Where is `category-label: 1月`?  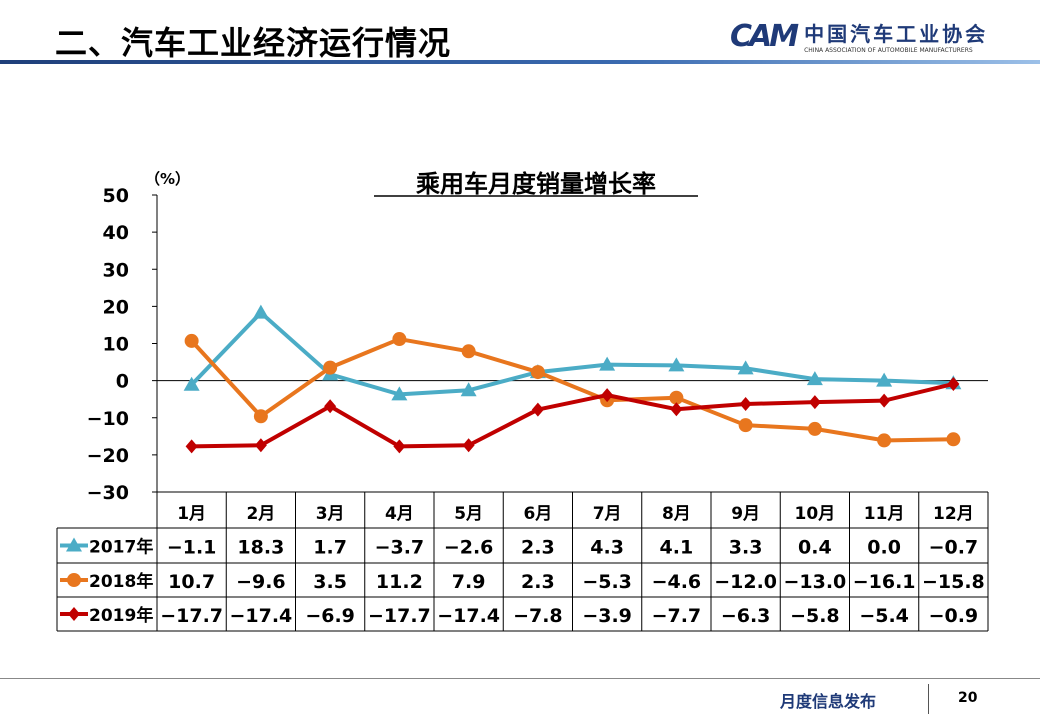 category-label: 1月 is located at coordinates (191, 514).